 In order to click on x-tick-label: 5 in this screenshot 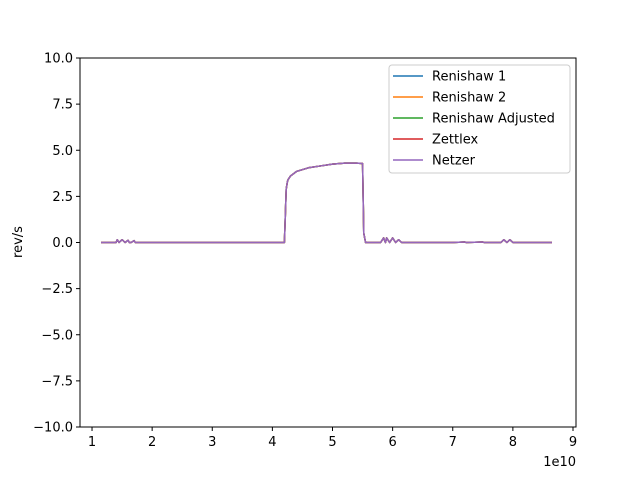, I will do `click(332, 442)`.